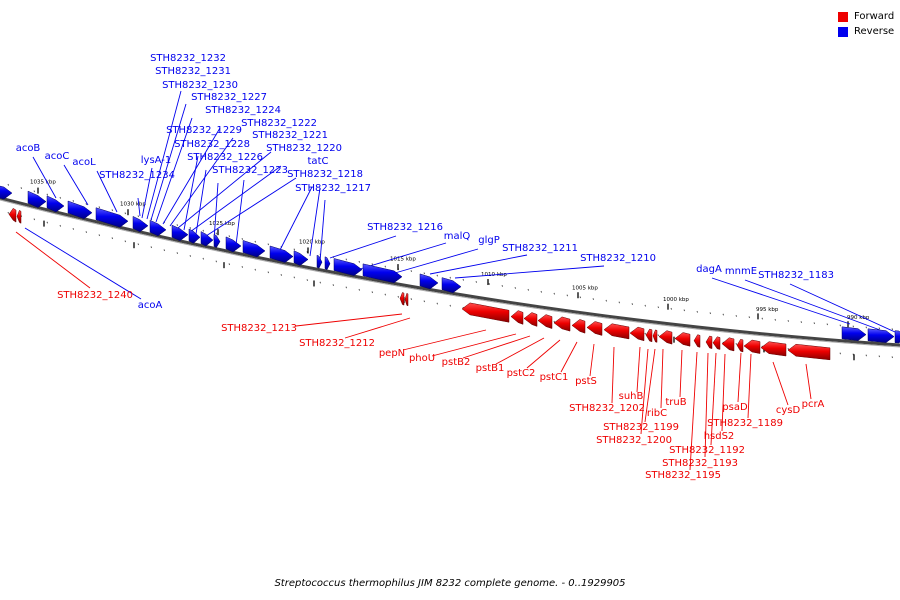  Describe the element at coordinates (456, 362) in the screenshot. I see `forward-gene-label: pstB2` at that location.